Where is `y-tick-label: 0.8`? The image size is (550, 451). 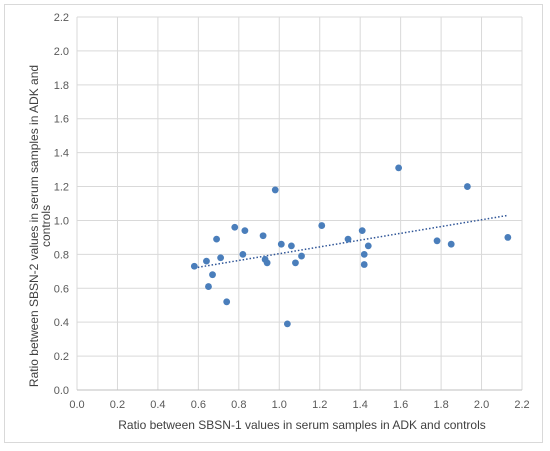 y-tick-label: 0.8 is located at coordinates (61, 255).